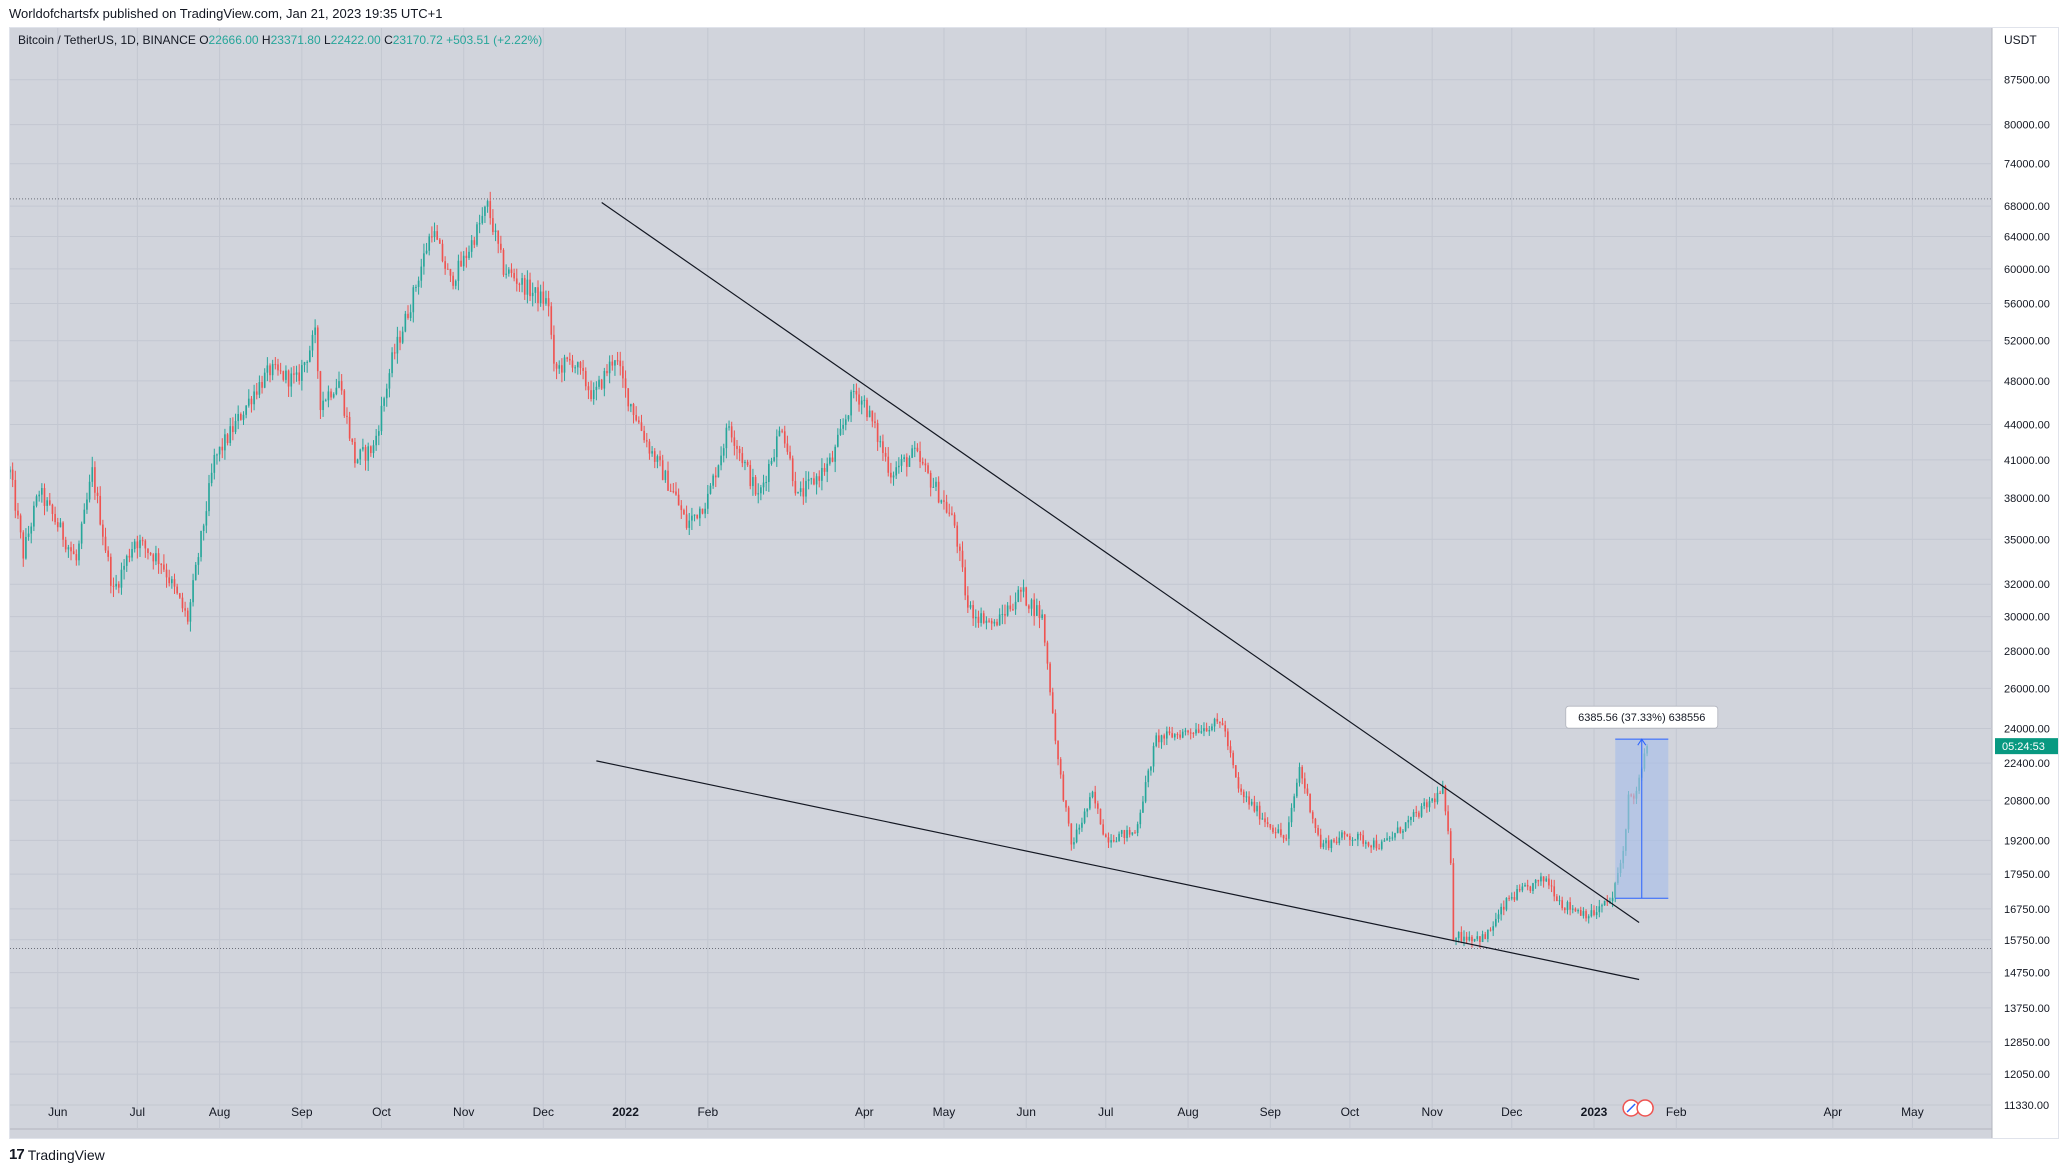 Image resolution: width=2069 pixels, height=1171 pixels. Describe the element at coordinates (2027, 764) in the screenshot. I see `price-axis-tick-label: 22400.00` at that location.